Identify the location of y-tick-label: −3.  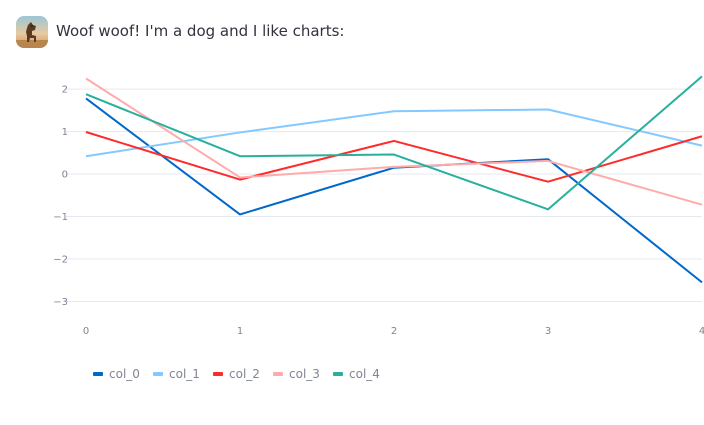
(60, 302).